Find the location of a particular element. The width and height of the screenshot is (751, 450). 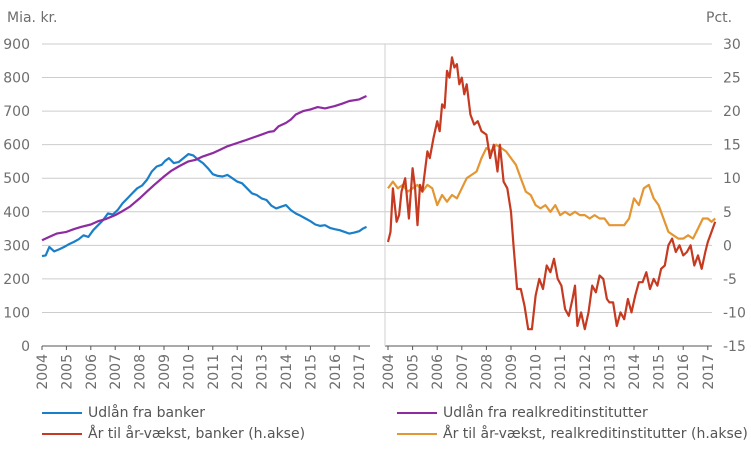

left-y-tick-label: 800 is located at coordinates (16, 79).